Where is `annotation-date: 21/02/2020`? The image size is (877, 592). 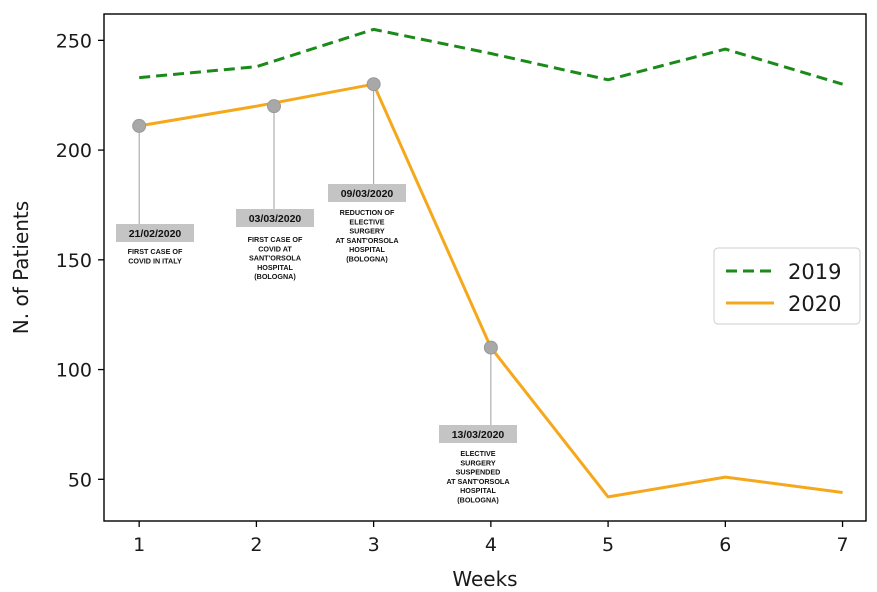
annotation-date: 21/02/2020 is located at coordinates (155, 234).